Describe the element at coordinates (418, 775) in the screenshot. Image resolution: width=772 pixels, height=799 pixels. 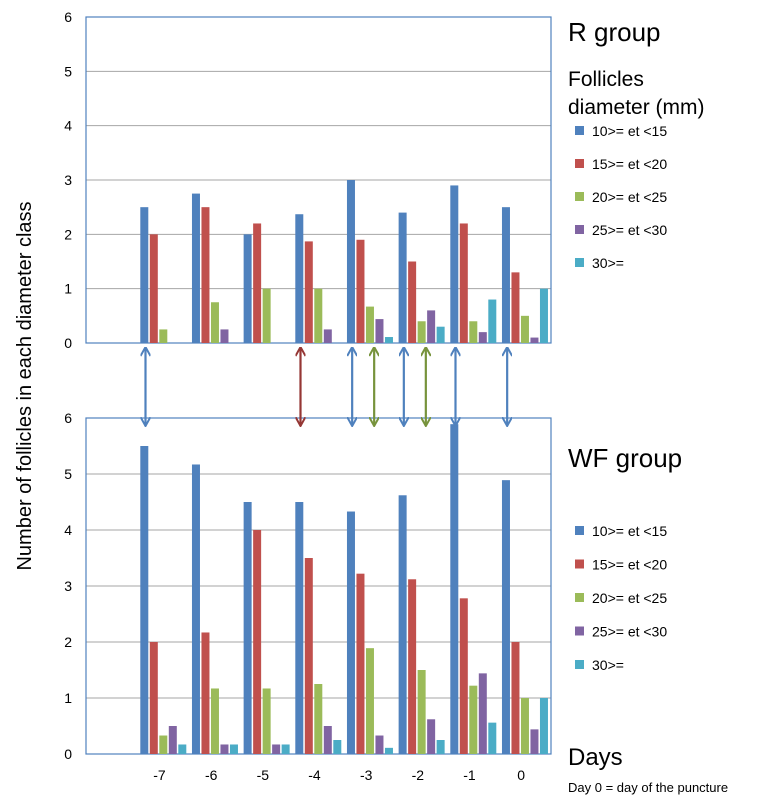
I see `x-tick-label: -2` at that location.